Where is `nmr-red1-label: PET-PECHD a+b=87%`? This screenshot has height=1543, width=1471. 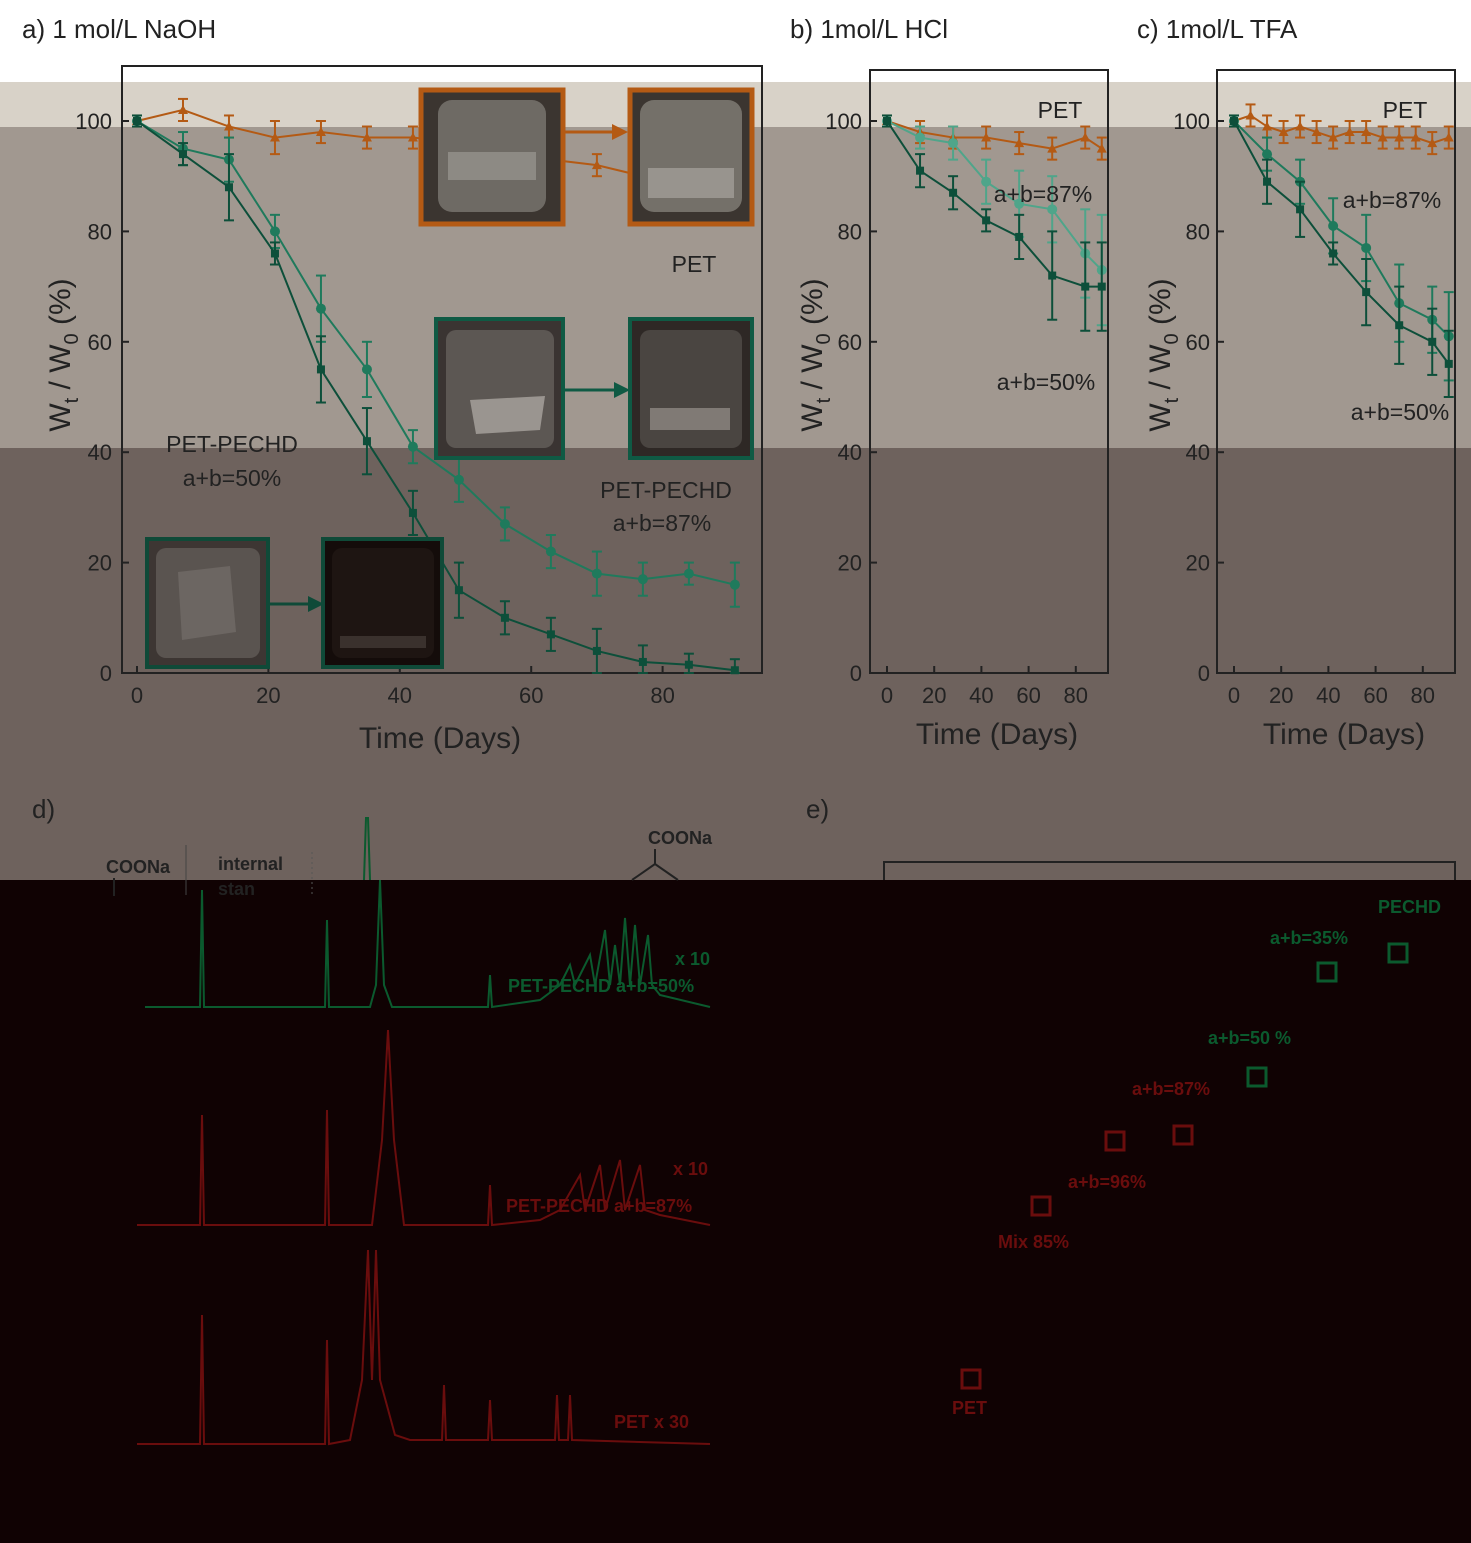
nmr-red1-label: PET-PECHD a+b=87% is located at coordinates (599, 1206).